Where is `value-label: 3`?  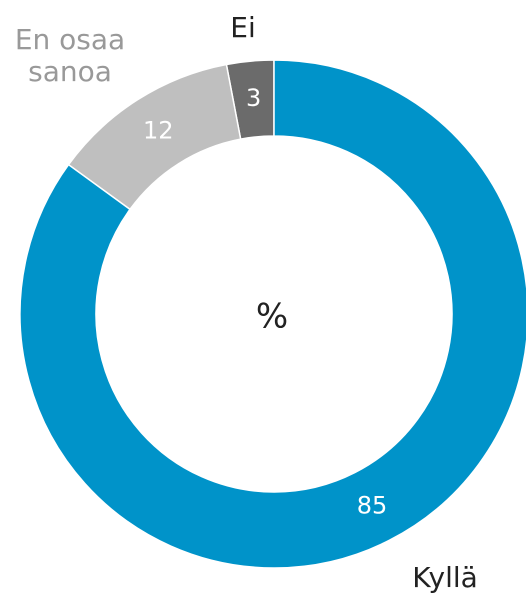 value-label: 3 is located at coordinates (253, 98).